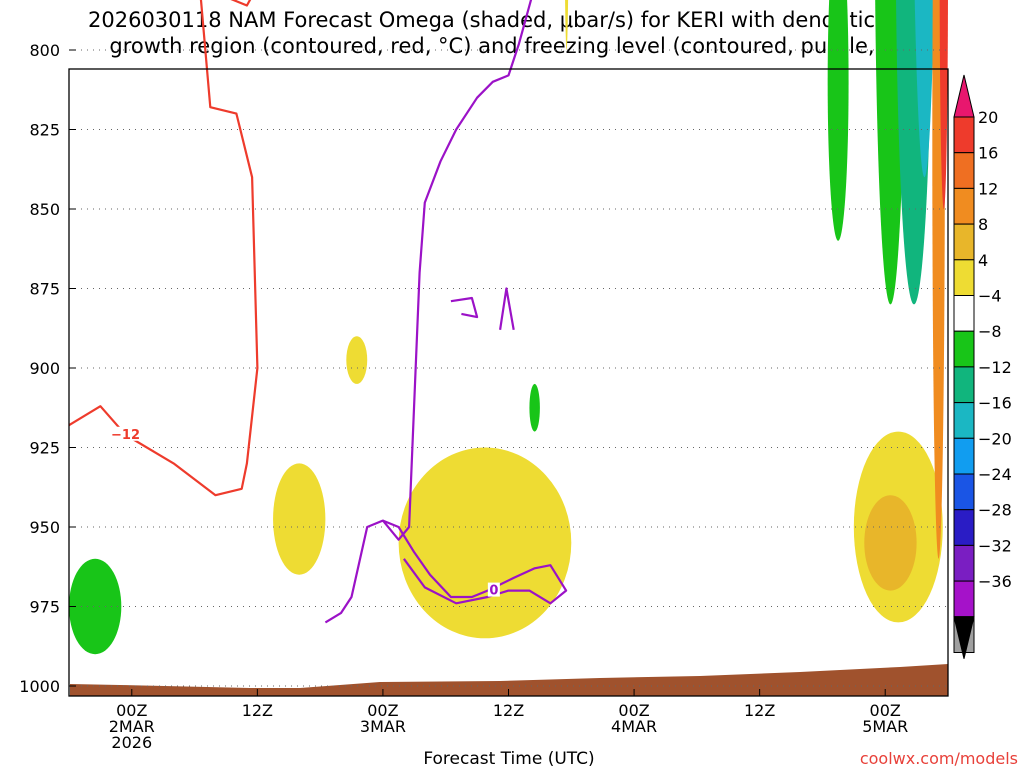 The image size is (1024, 768). Describe the element at coordinates (995, 438) in the screenshot. I see `colorbar-label-9: −20` at that location.